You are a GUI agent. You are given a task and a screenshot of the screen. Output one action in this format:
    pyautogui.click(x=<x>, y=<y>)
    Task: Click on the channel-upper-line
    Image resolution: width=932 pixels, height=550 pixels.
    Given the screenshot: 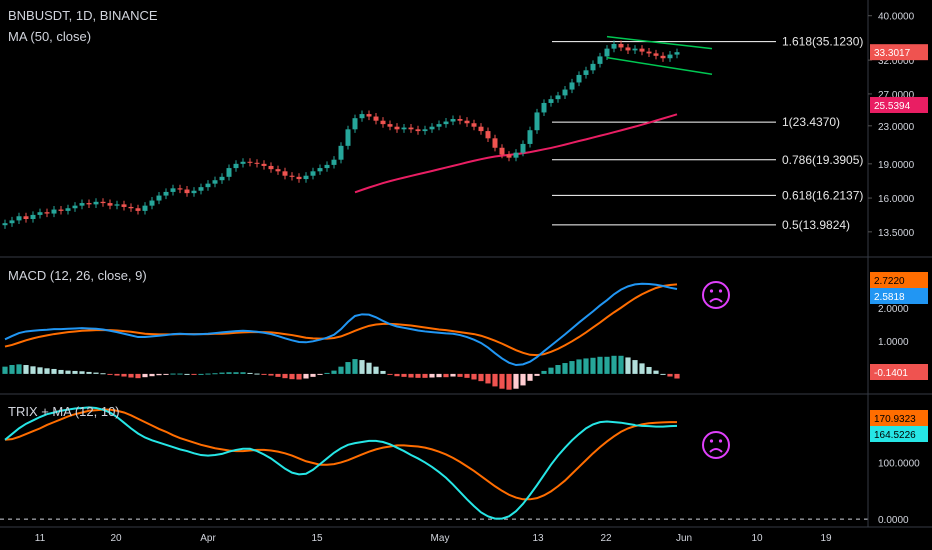 What is the action you would take?
    pyautogui.click(x=659, y=42)
    